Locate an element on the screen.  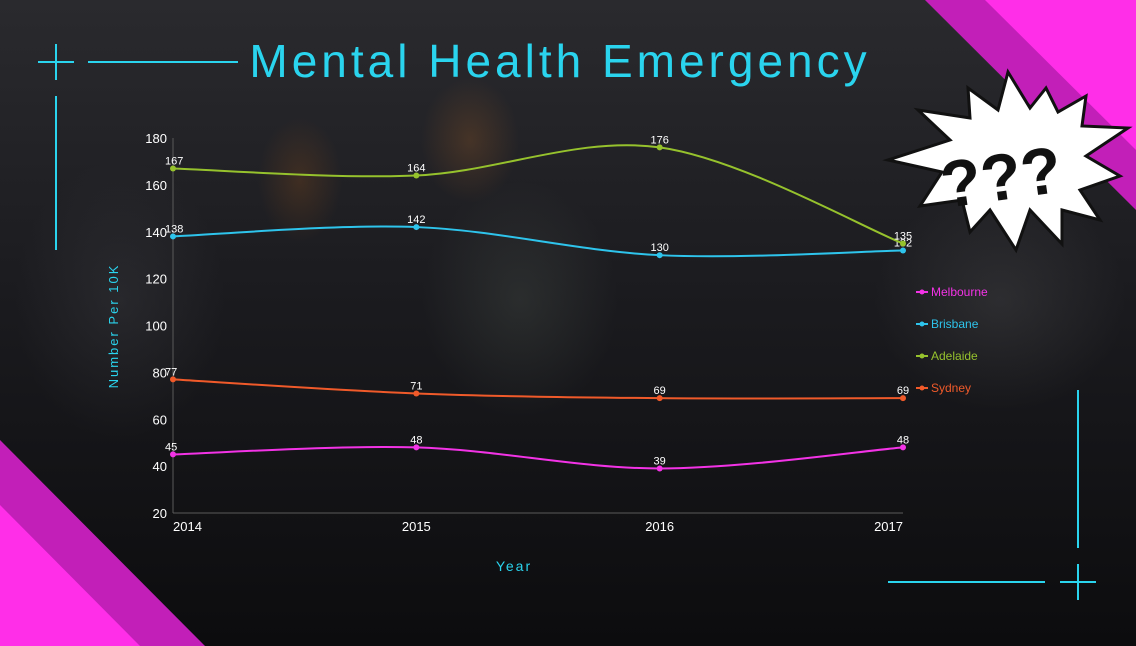
legend-item-adelaide: Adelaide is located at coordinates (947, 356).